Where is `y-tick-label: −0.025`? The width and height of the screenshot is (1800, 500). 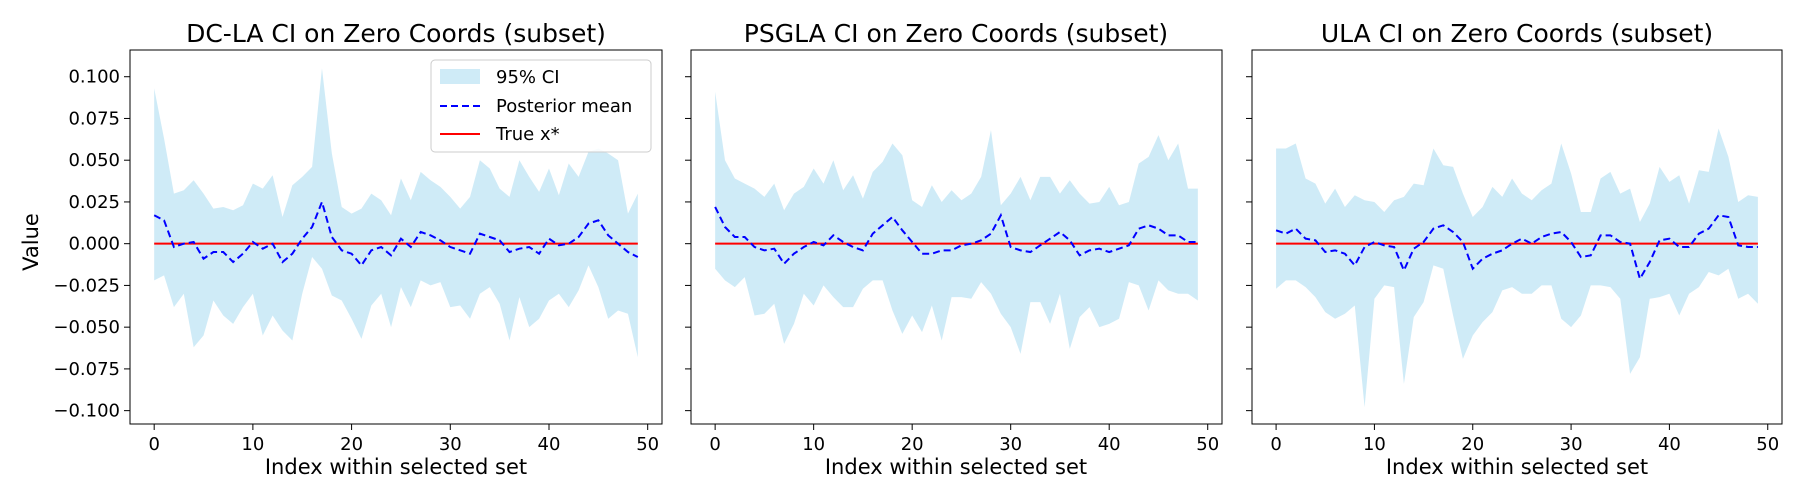 y-tick-label: −0.025 is located at coordinates (86, 285).